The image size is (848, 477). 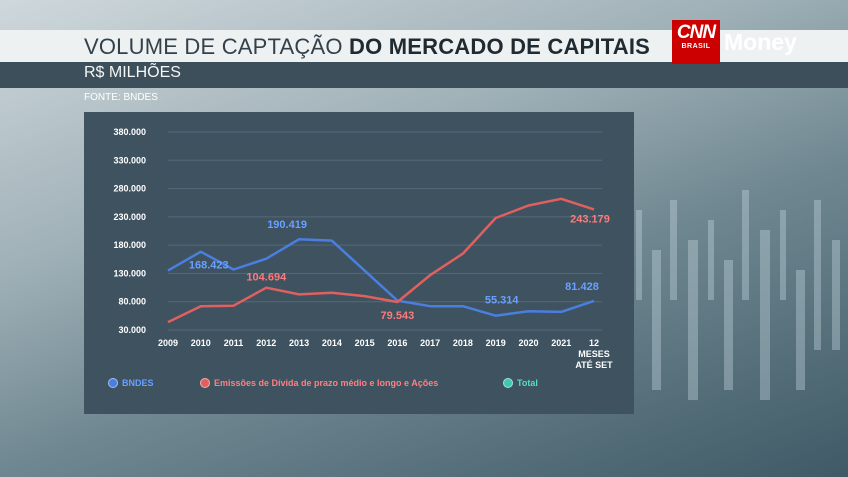 What do you see at coordinates (121, 97) in the screenshot?
I see `source-note: FONTE: BNDES` at bounding box center [121, 97].